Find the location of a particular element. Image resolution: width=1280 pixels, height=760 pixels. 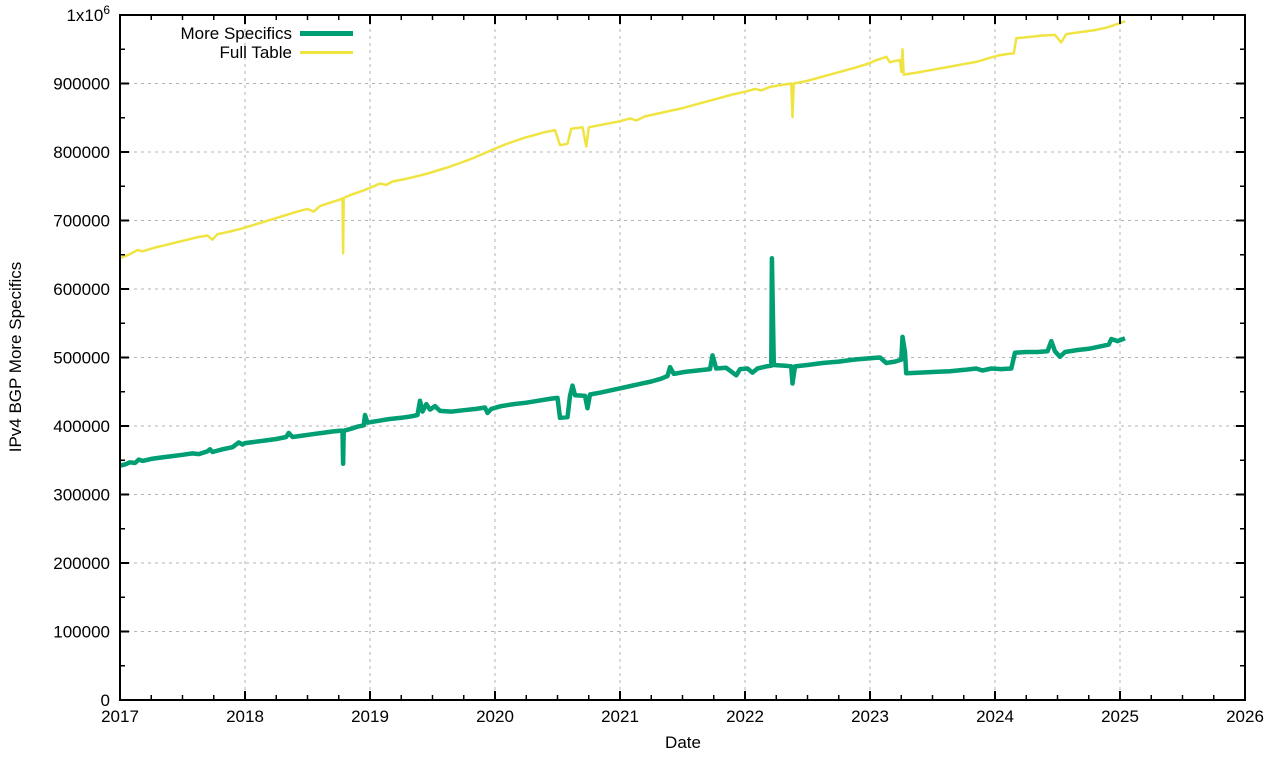

y-tick-label: 200000 is located at coordinates (81, 563).